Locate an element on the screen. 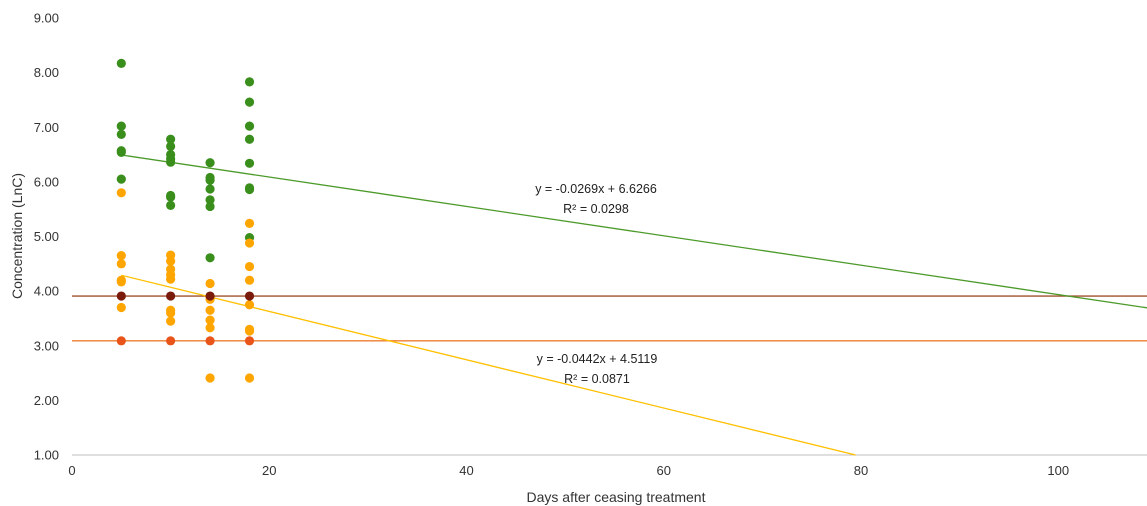  y-tick-label: 6.00 is located at coordinates (46, 181).